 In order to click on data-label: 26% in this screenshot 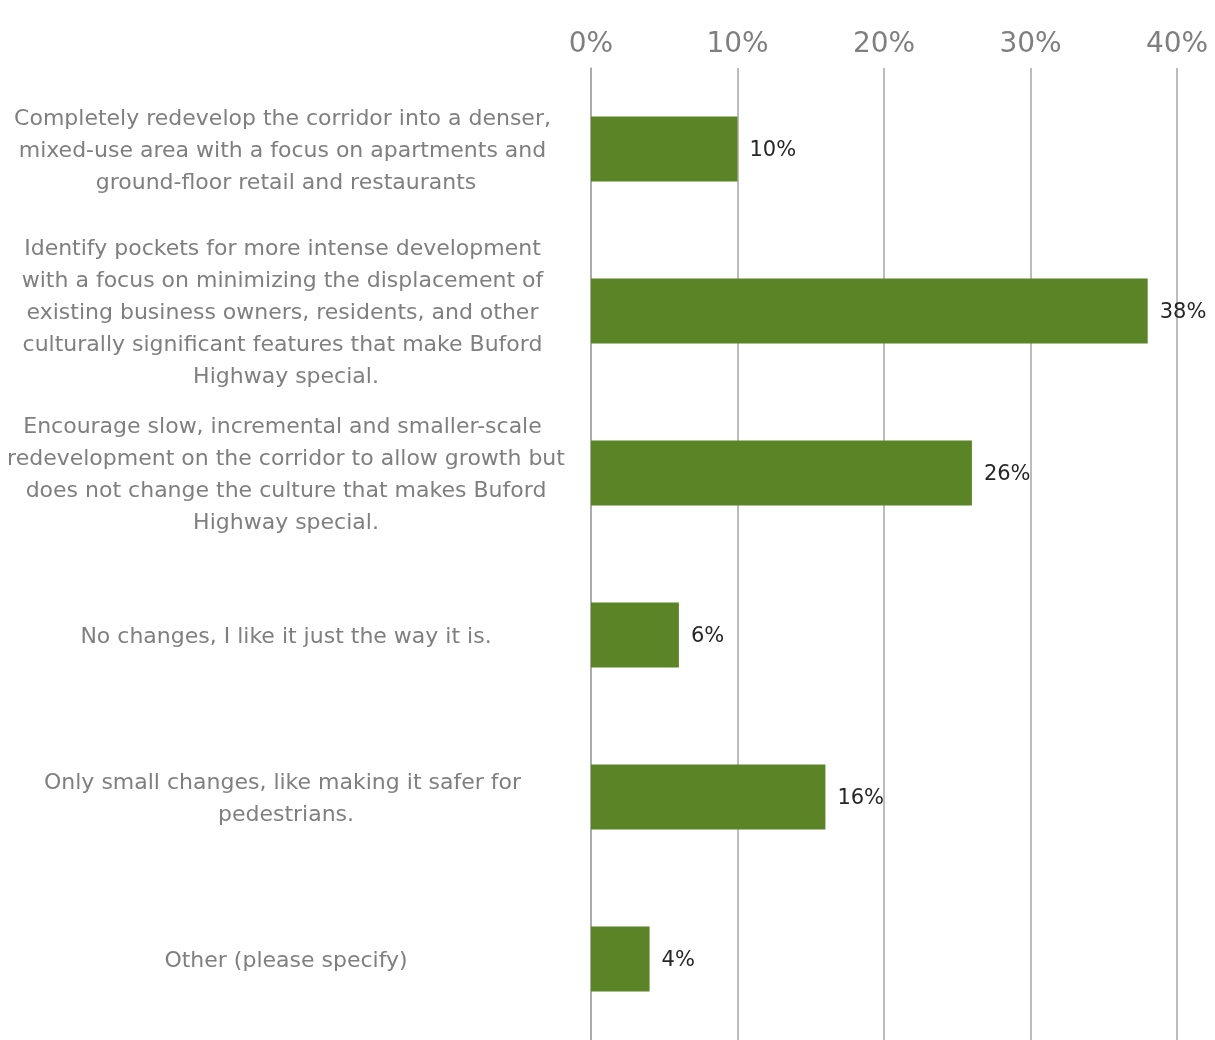, I will do `click(1007, 473)`.